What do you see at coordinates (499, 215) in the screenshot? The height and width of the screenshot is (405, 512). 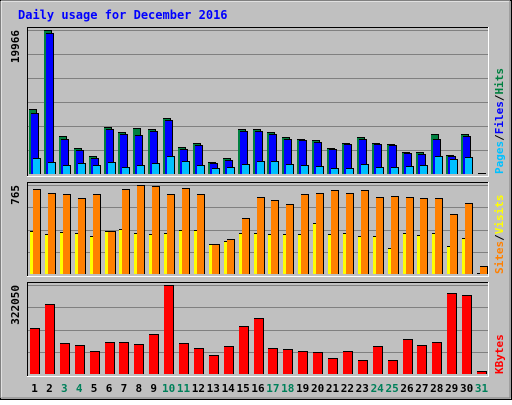 I see `legend-entry: Visits` at bounding box center [499, 215].